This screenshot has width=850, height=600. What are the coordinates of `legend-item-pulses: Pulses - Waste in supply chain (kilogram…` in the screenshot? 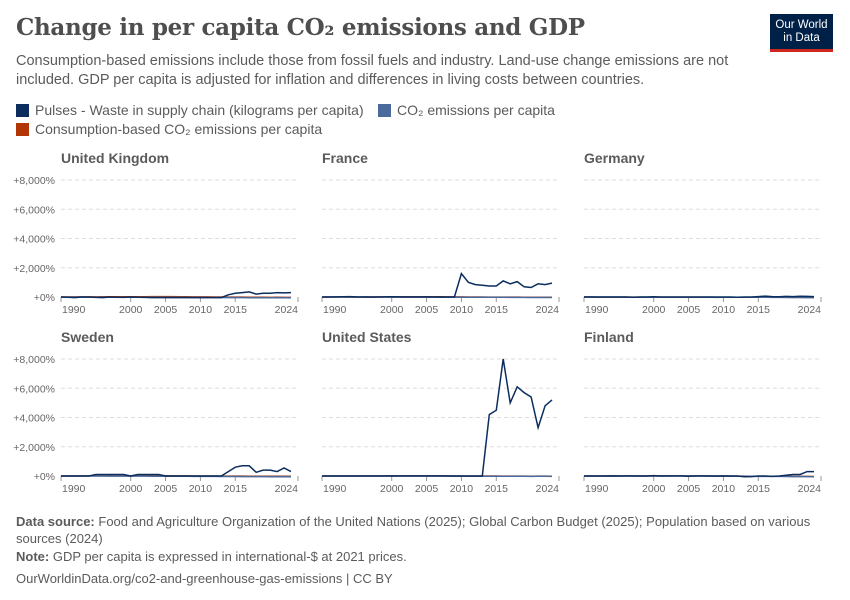 It's located at (190, 110).